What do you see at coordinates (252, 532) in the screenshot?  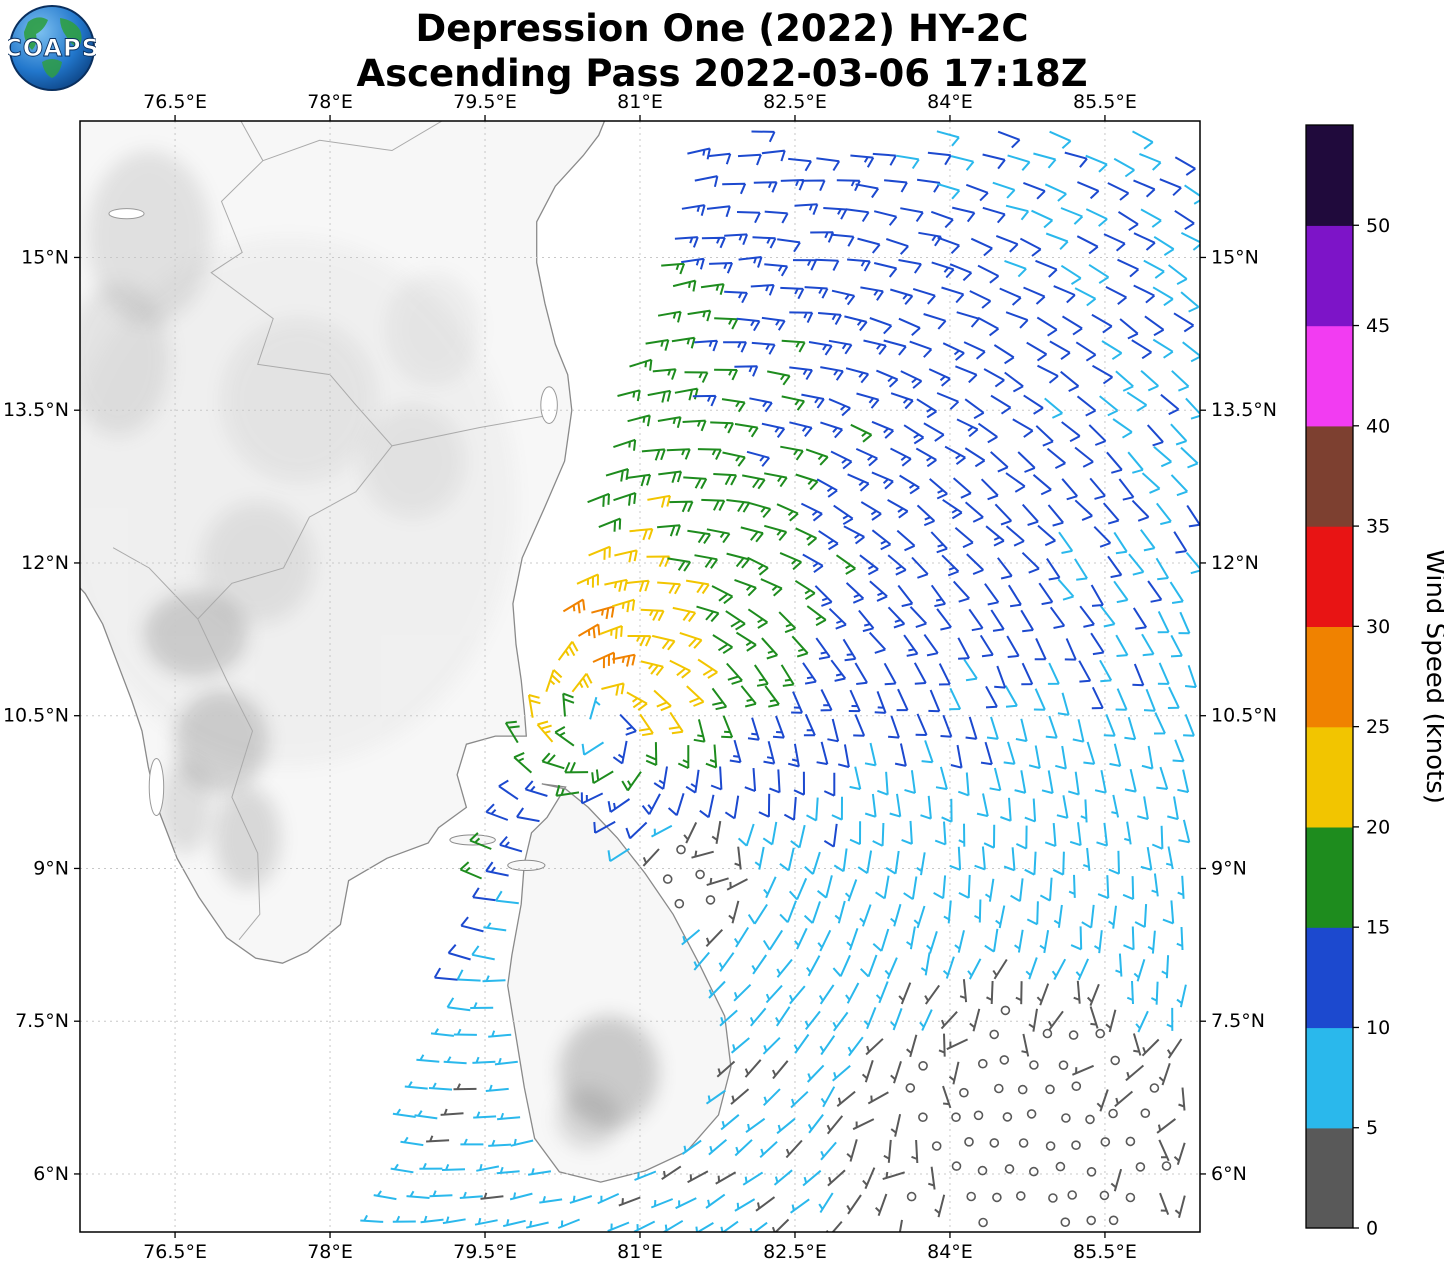 I see `state-border-line` at bounding box center [252, 532].